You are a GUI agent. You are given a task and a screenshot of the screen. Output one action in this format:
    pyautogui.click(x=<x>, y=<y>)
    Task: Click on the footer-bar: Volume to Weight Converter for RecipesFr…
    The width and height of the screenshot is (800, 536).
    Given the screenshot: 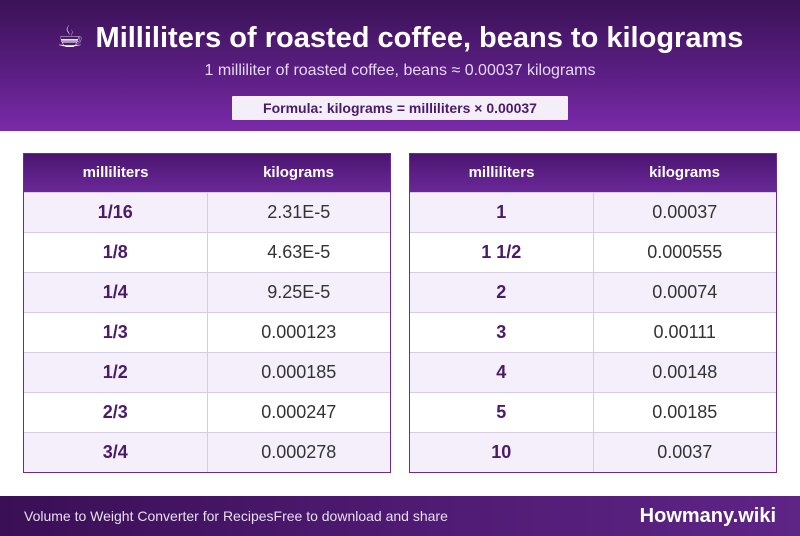 What is the action you would take?
    pyautogui.click(x=400, y=516)
    